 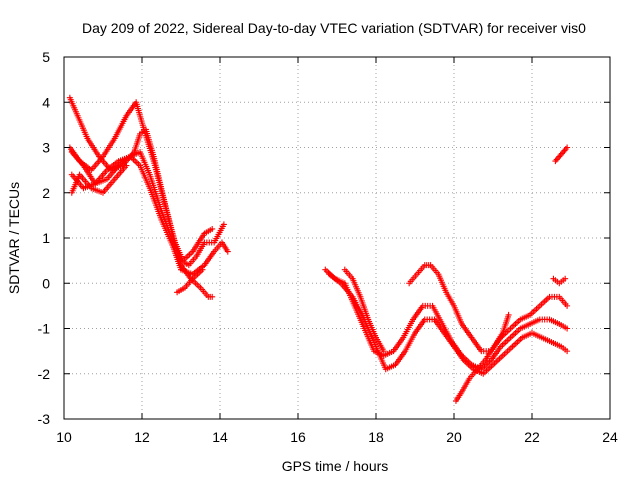 I want to click on series-D, so click(x=149, y=215).